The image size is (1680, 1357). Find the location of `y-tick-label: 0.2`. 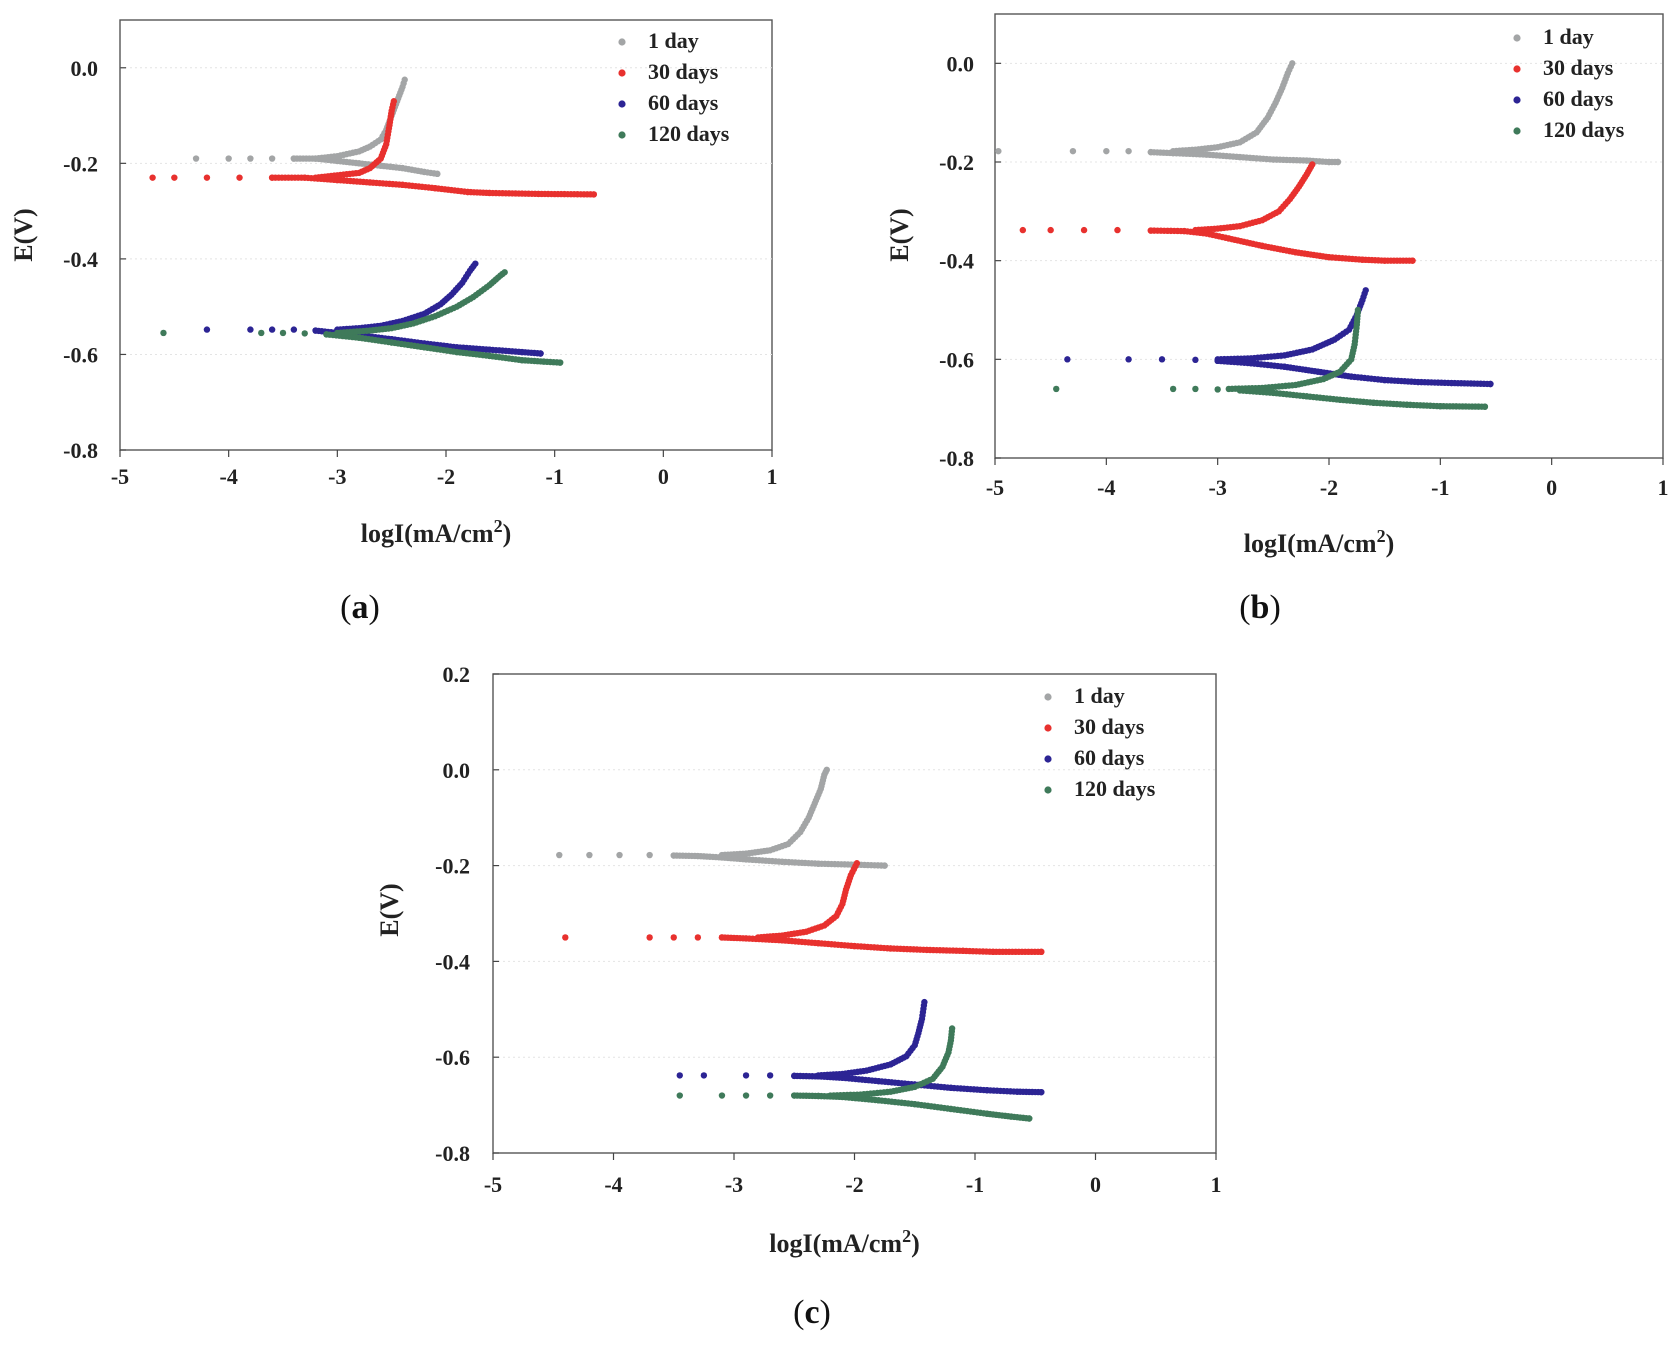

y-tick-label: 0.2 is located at coordinates (457, 674).